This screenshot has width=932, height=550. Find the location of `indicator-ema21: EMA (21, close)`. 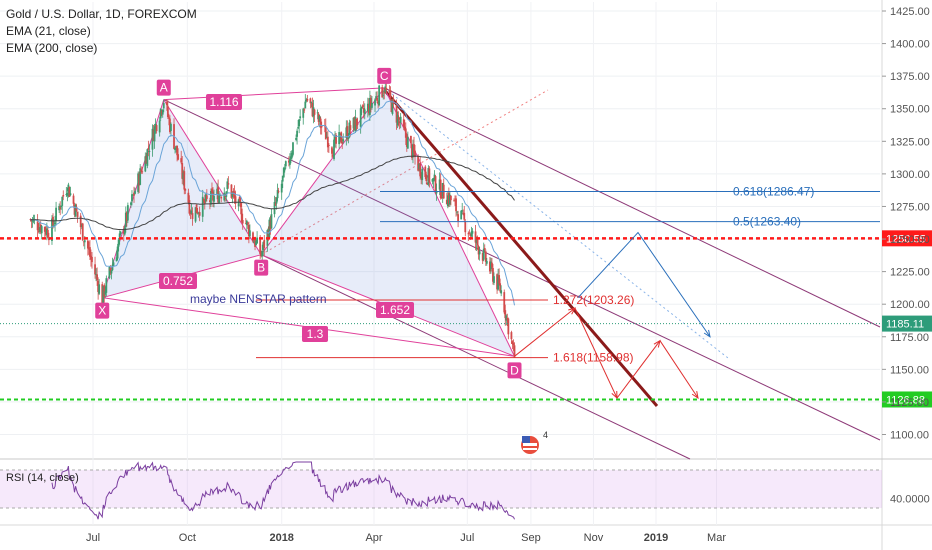

indicator-ema21: EMA (21, close) is located at coordinates (48, 31).